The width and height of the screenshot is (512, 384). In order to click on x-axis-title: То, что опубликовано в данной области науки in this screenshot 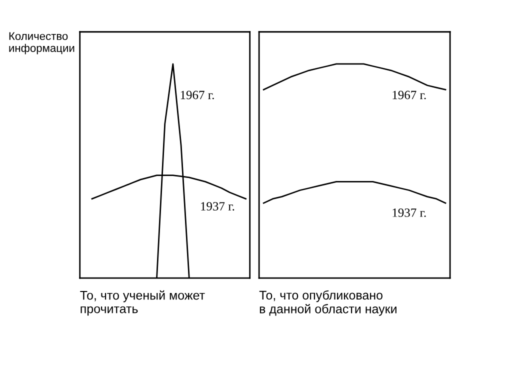, I will do `click(327, 303)`.